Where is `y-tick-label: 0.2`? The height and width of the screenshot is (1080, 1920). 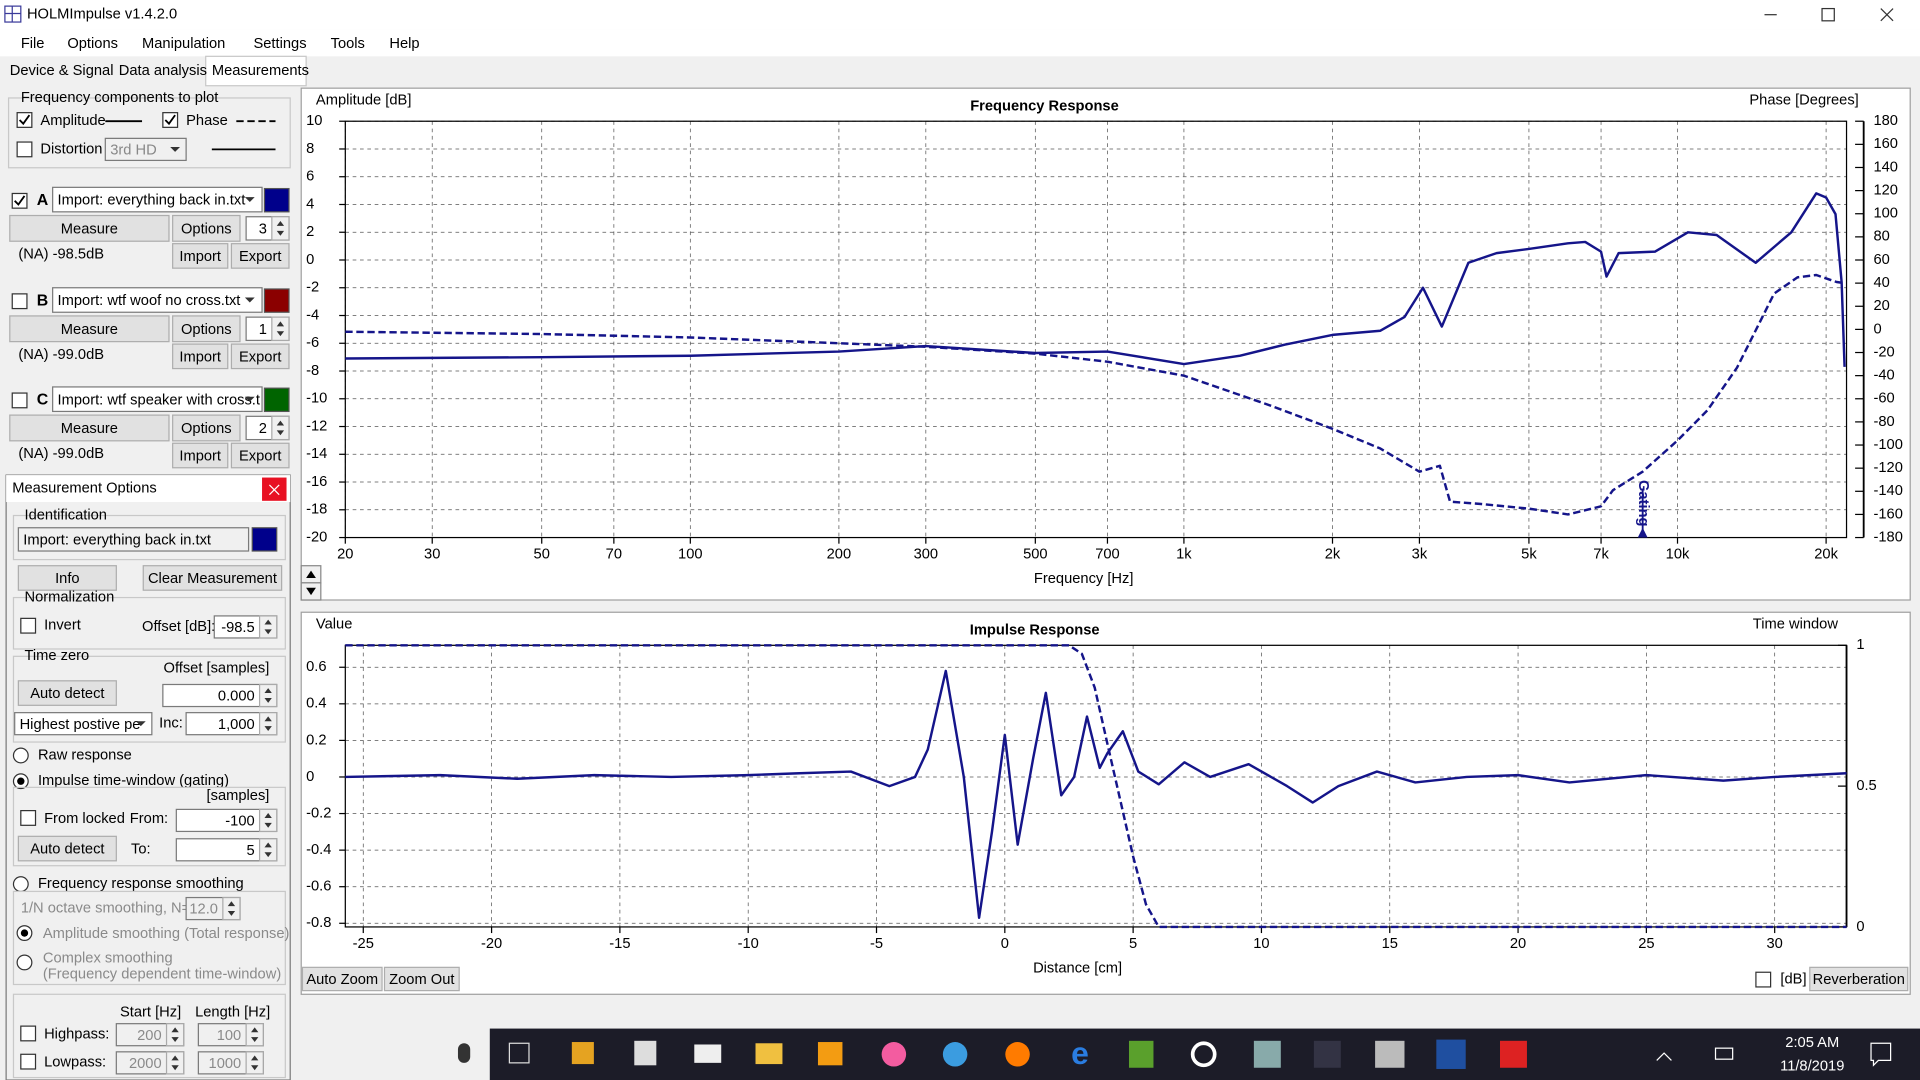
y-tick-label: 0.2 is located at coordinates (316, 740).